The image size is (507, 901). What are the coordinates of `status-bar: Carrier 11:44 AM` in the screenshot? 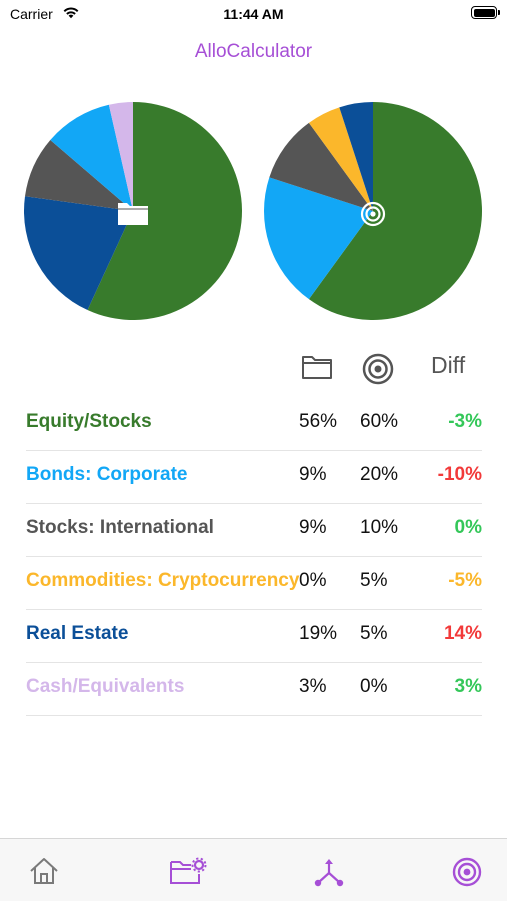 It's located at (253, 14).